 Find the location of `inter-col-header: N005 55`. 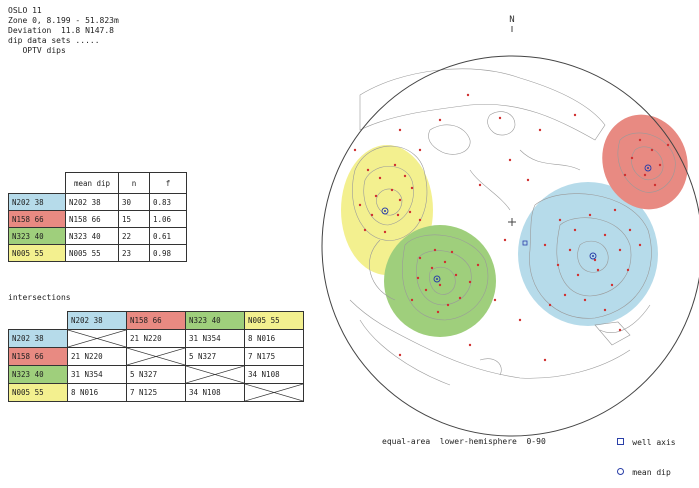

inter-col-header: N005 55 is located at coordinates (274, 320).